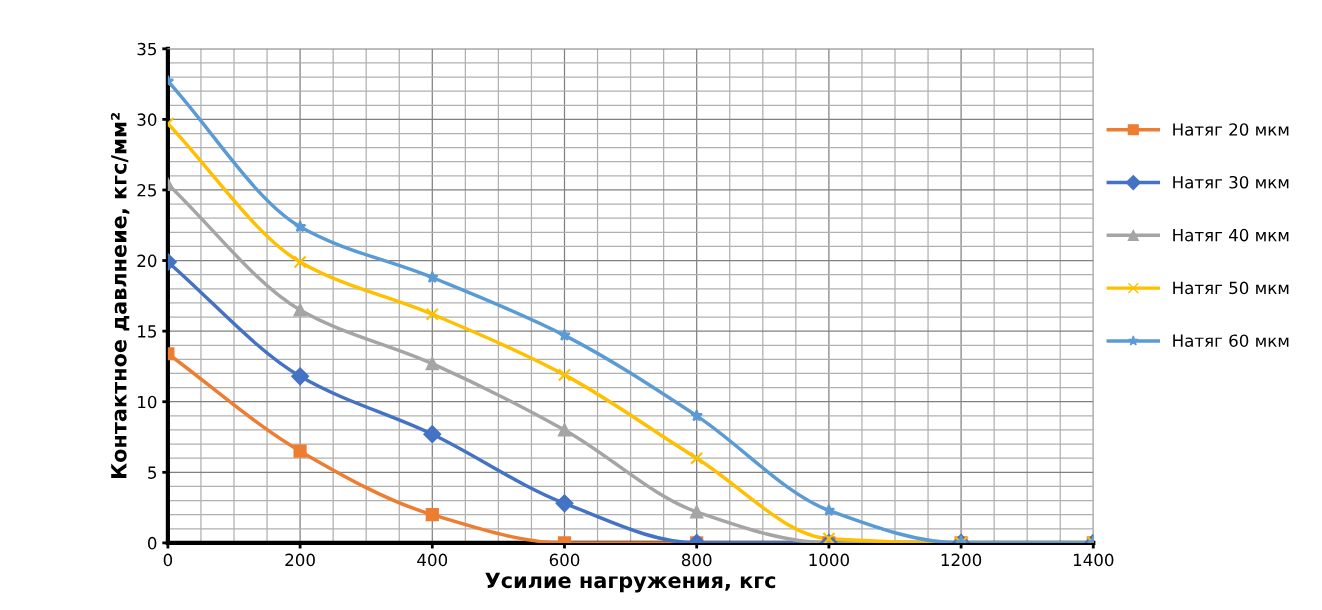 This screenshot has width=1322, height=610. Describe the element at coordinates (147, 402) in the screenshot. I see `y-tick-label: 10` at that location.